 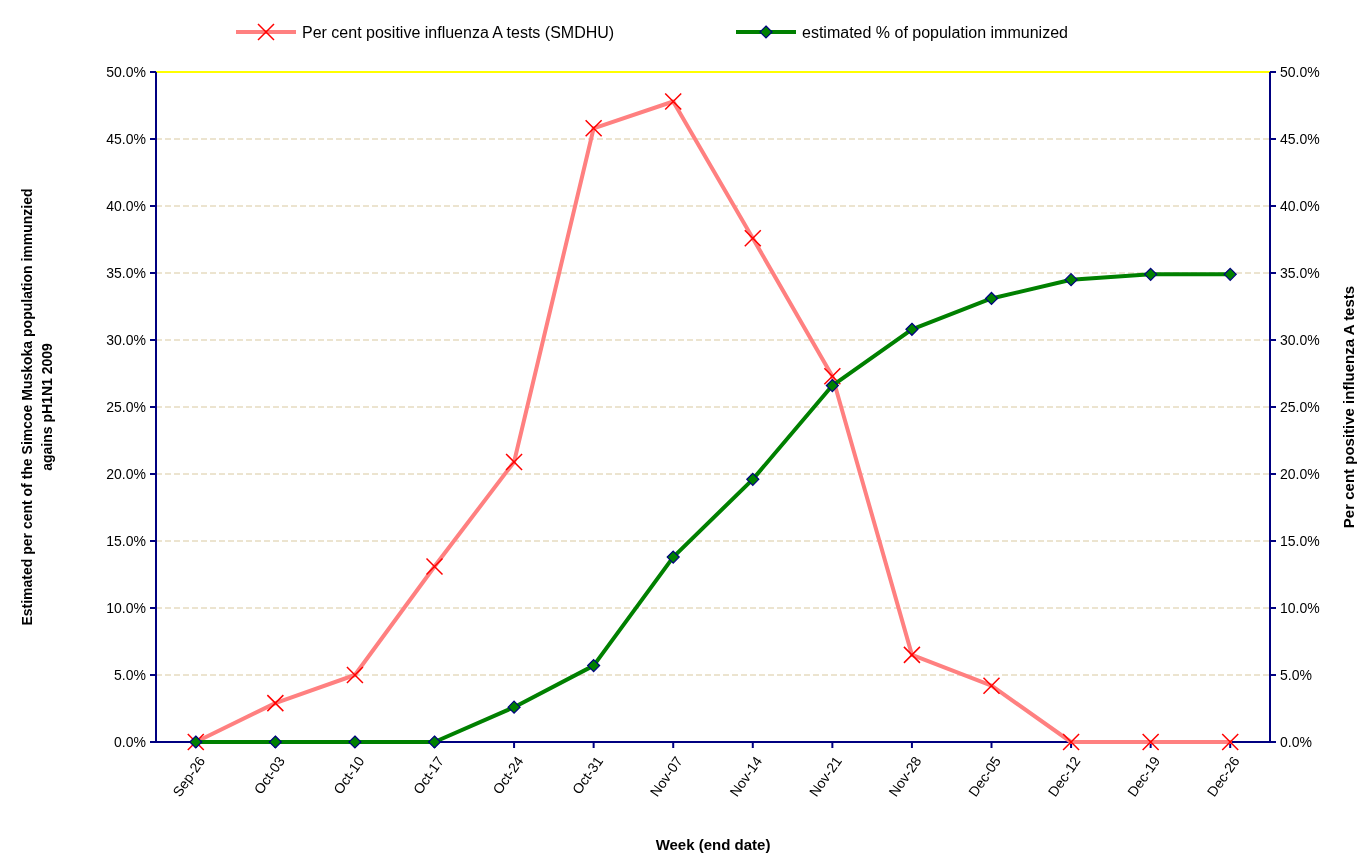 I want to click on y-tick-label: 5.0%, so click(x=130, y=674).